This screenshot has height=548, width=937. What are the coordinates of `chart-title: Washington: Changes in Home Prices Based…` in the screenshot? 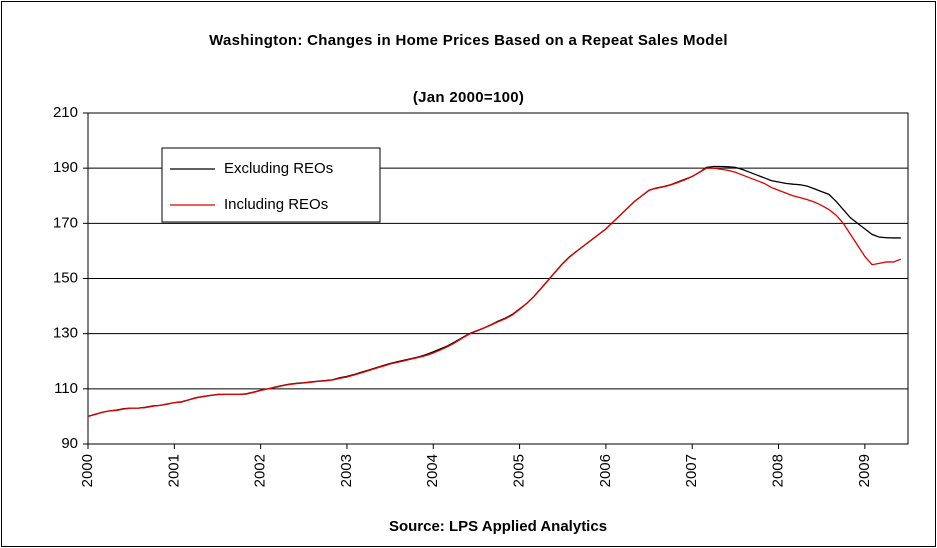 It's located at (468, 40).